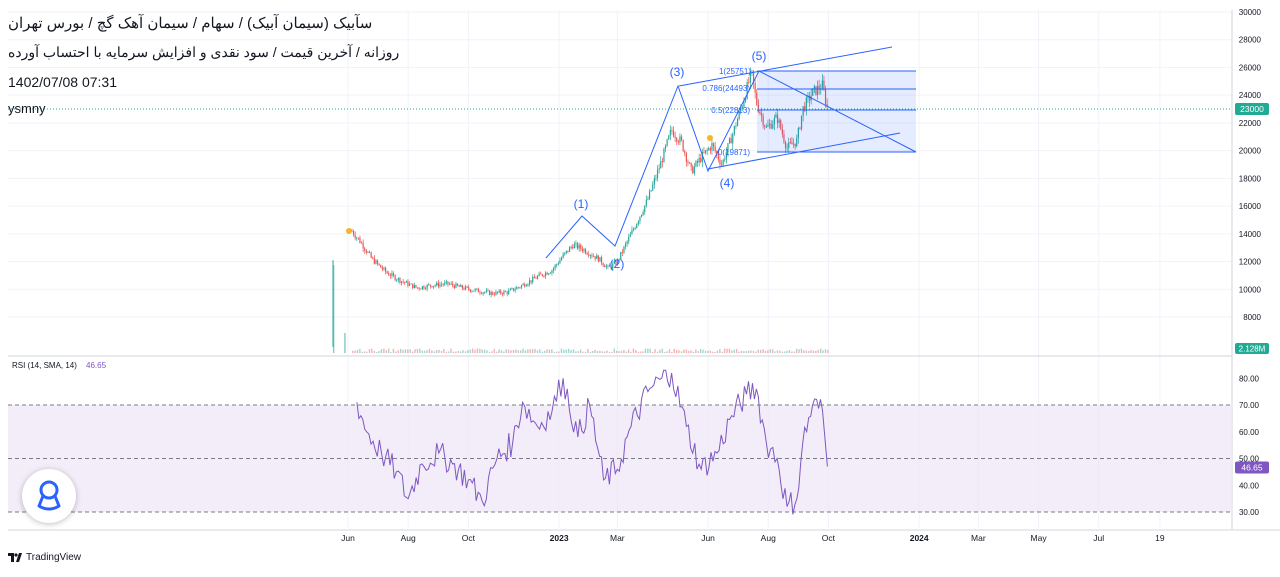 This screenshot has height=577, width=1280. I want to click on volume-label: 2.128M, so click(1252, 349).